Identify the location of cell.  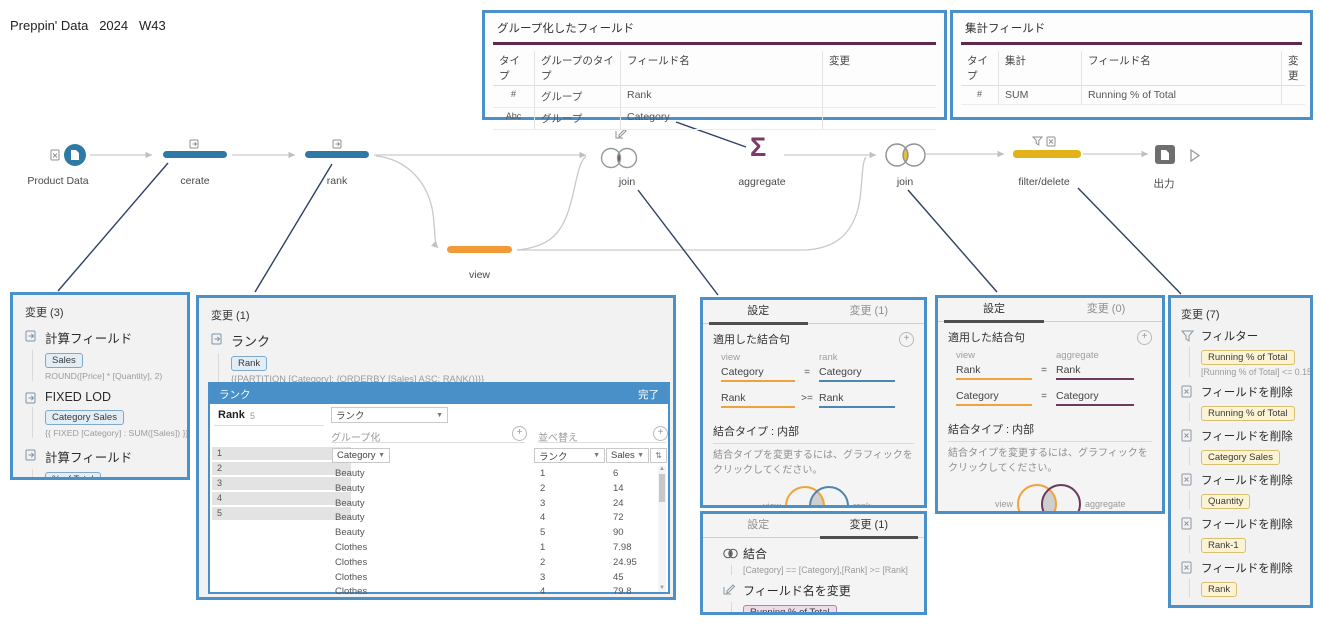
(879, 97).